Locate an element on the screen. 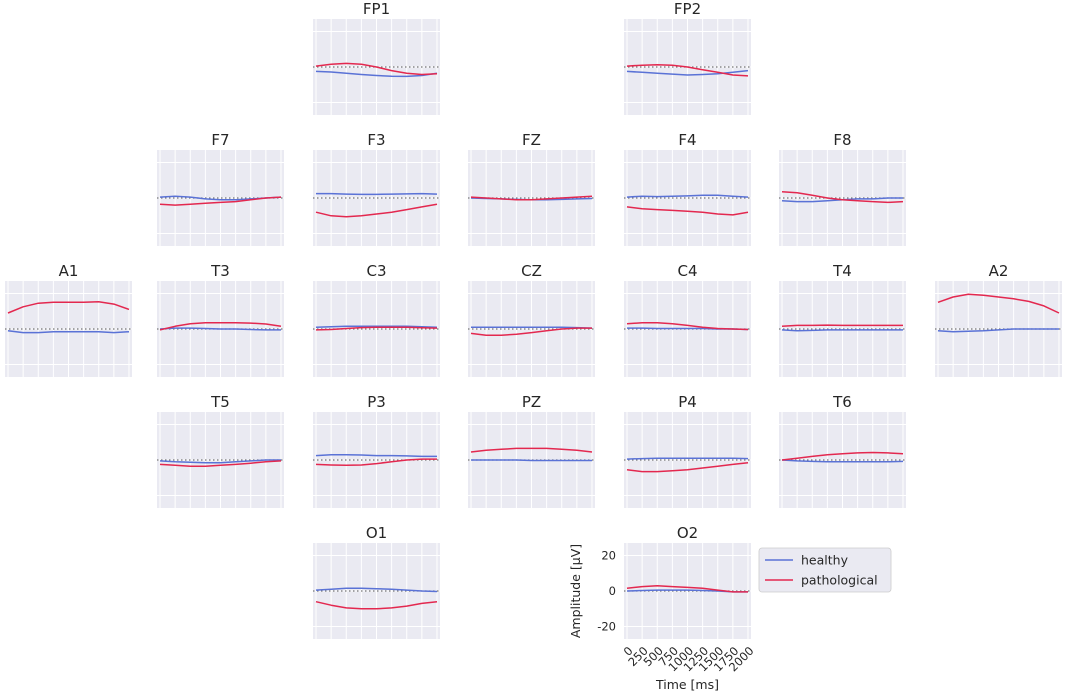 This screenshot has height=692, width=1065. panel-t3: T3 is located at coordinates (220, 319).